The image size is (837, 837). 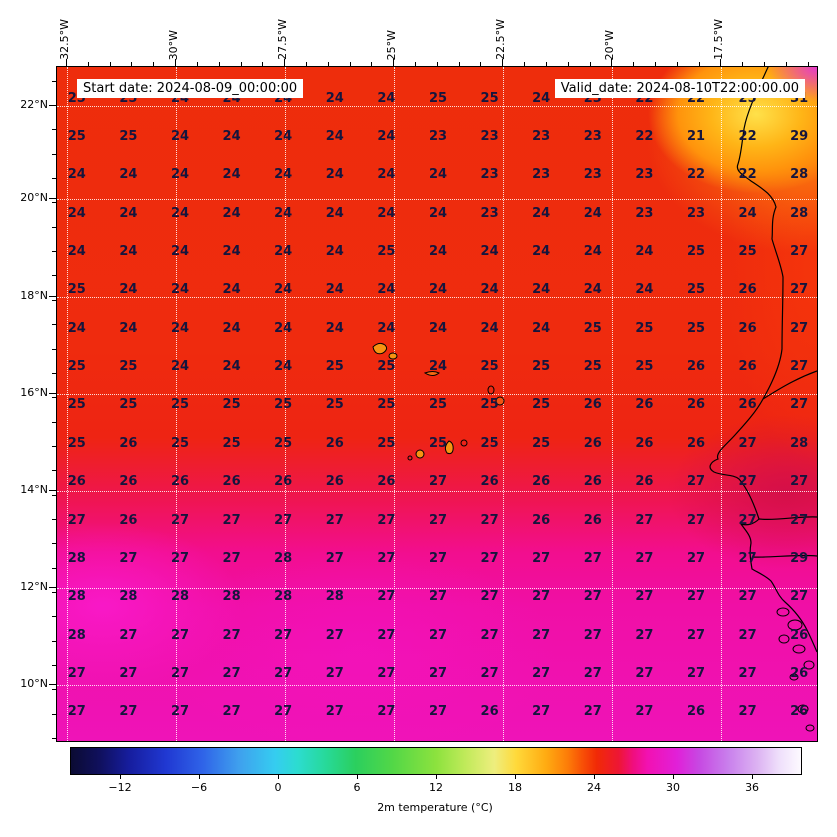 I want to click on temp-value: 29, so click(x=799, y=137).